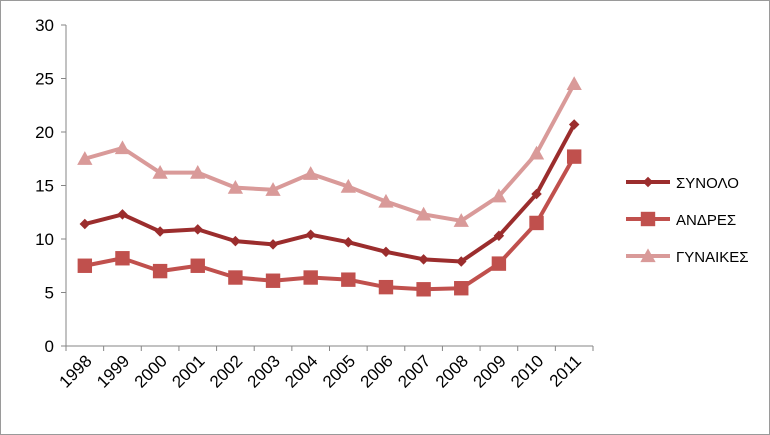 This screenshot has width=770, height=435. Describe the element at coordinates (44, 239) in the screenshot. I see `y-tick-label: 10` at that location.